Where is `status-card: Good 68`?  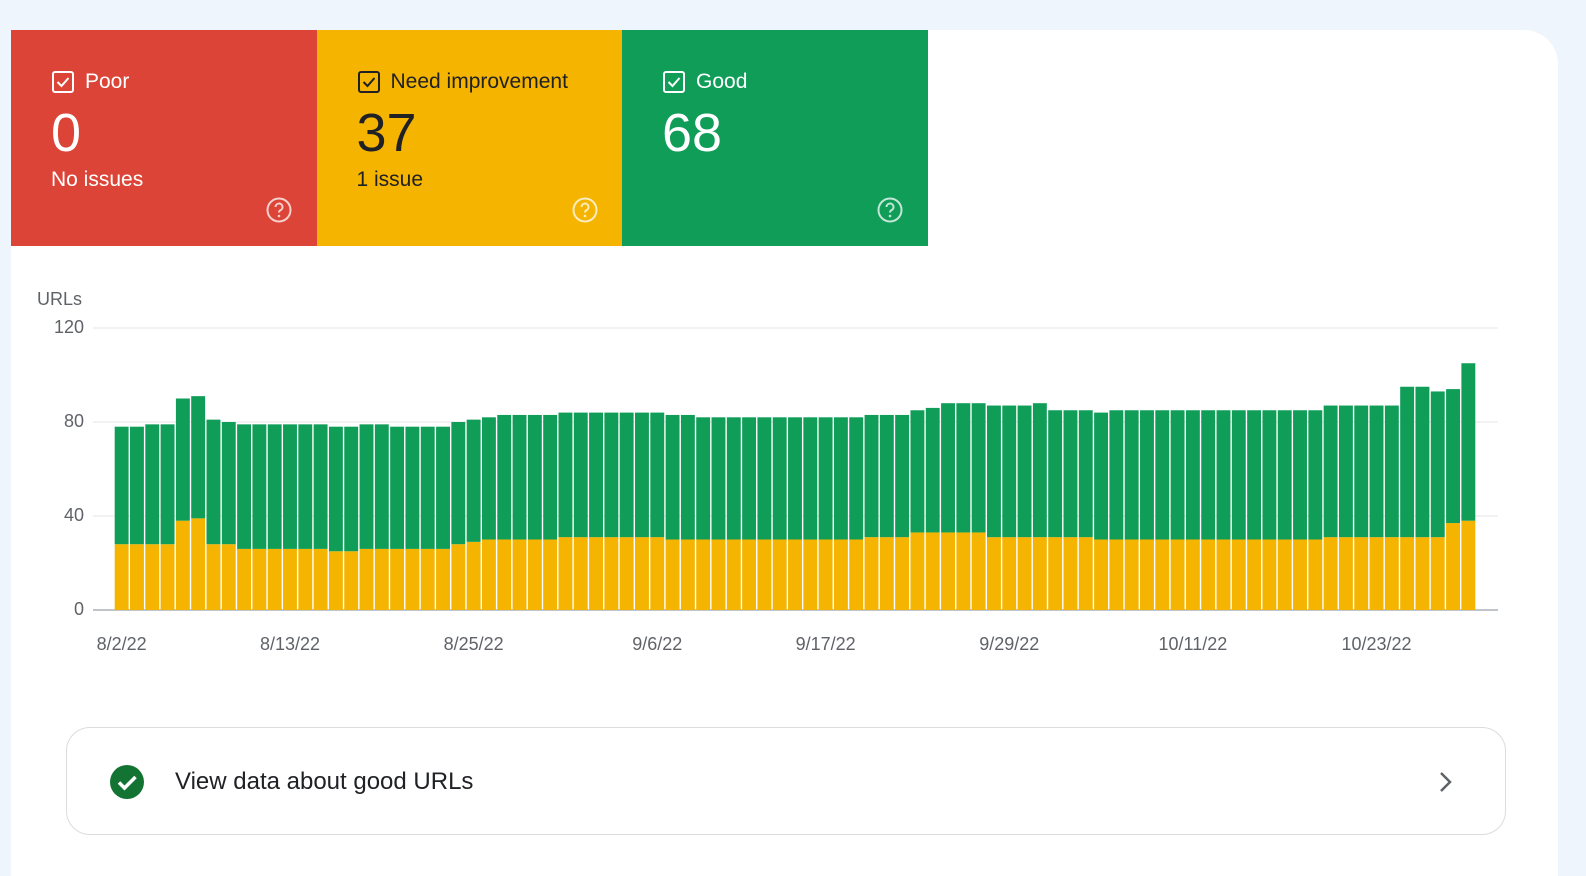 status-card: Good 68 is located at coordinates (775, 138).